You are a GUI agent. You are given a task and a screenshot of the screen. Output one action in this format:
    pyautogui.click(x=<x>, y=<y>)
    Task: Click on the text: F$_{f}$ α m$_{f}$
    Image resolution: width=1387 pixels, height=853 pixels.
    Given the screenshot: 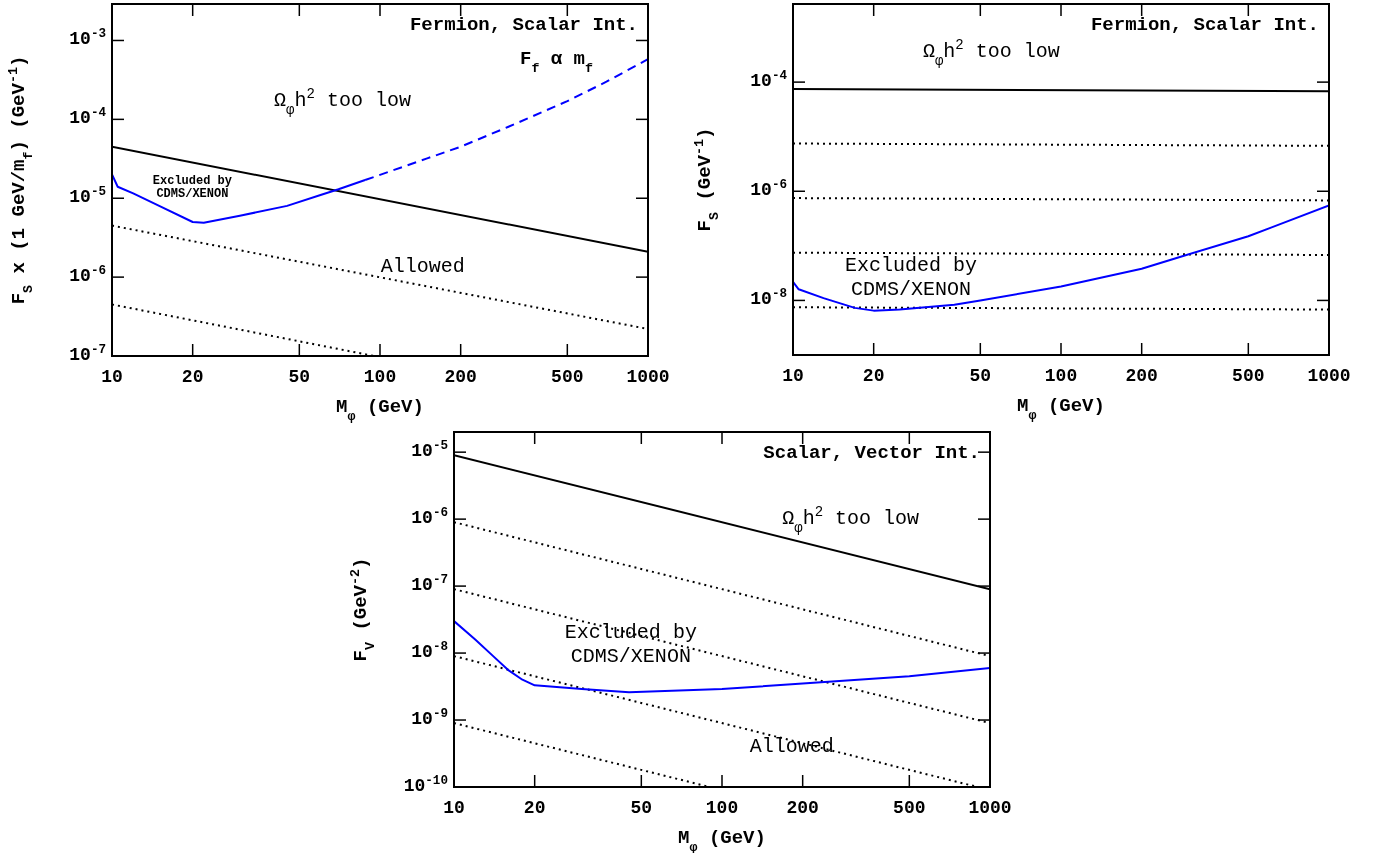 What is the action you would take?
    pyautogui.click(x=557, y=62)
    